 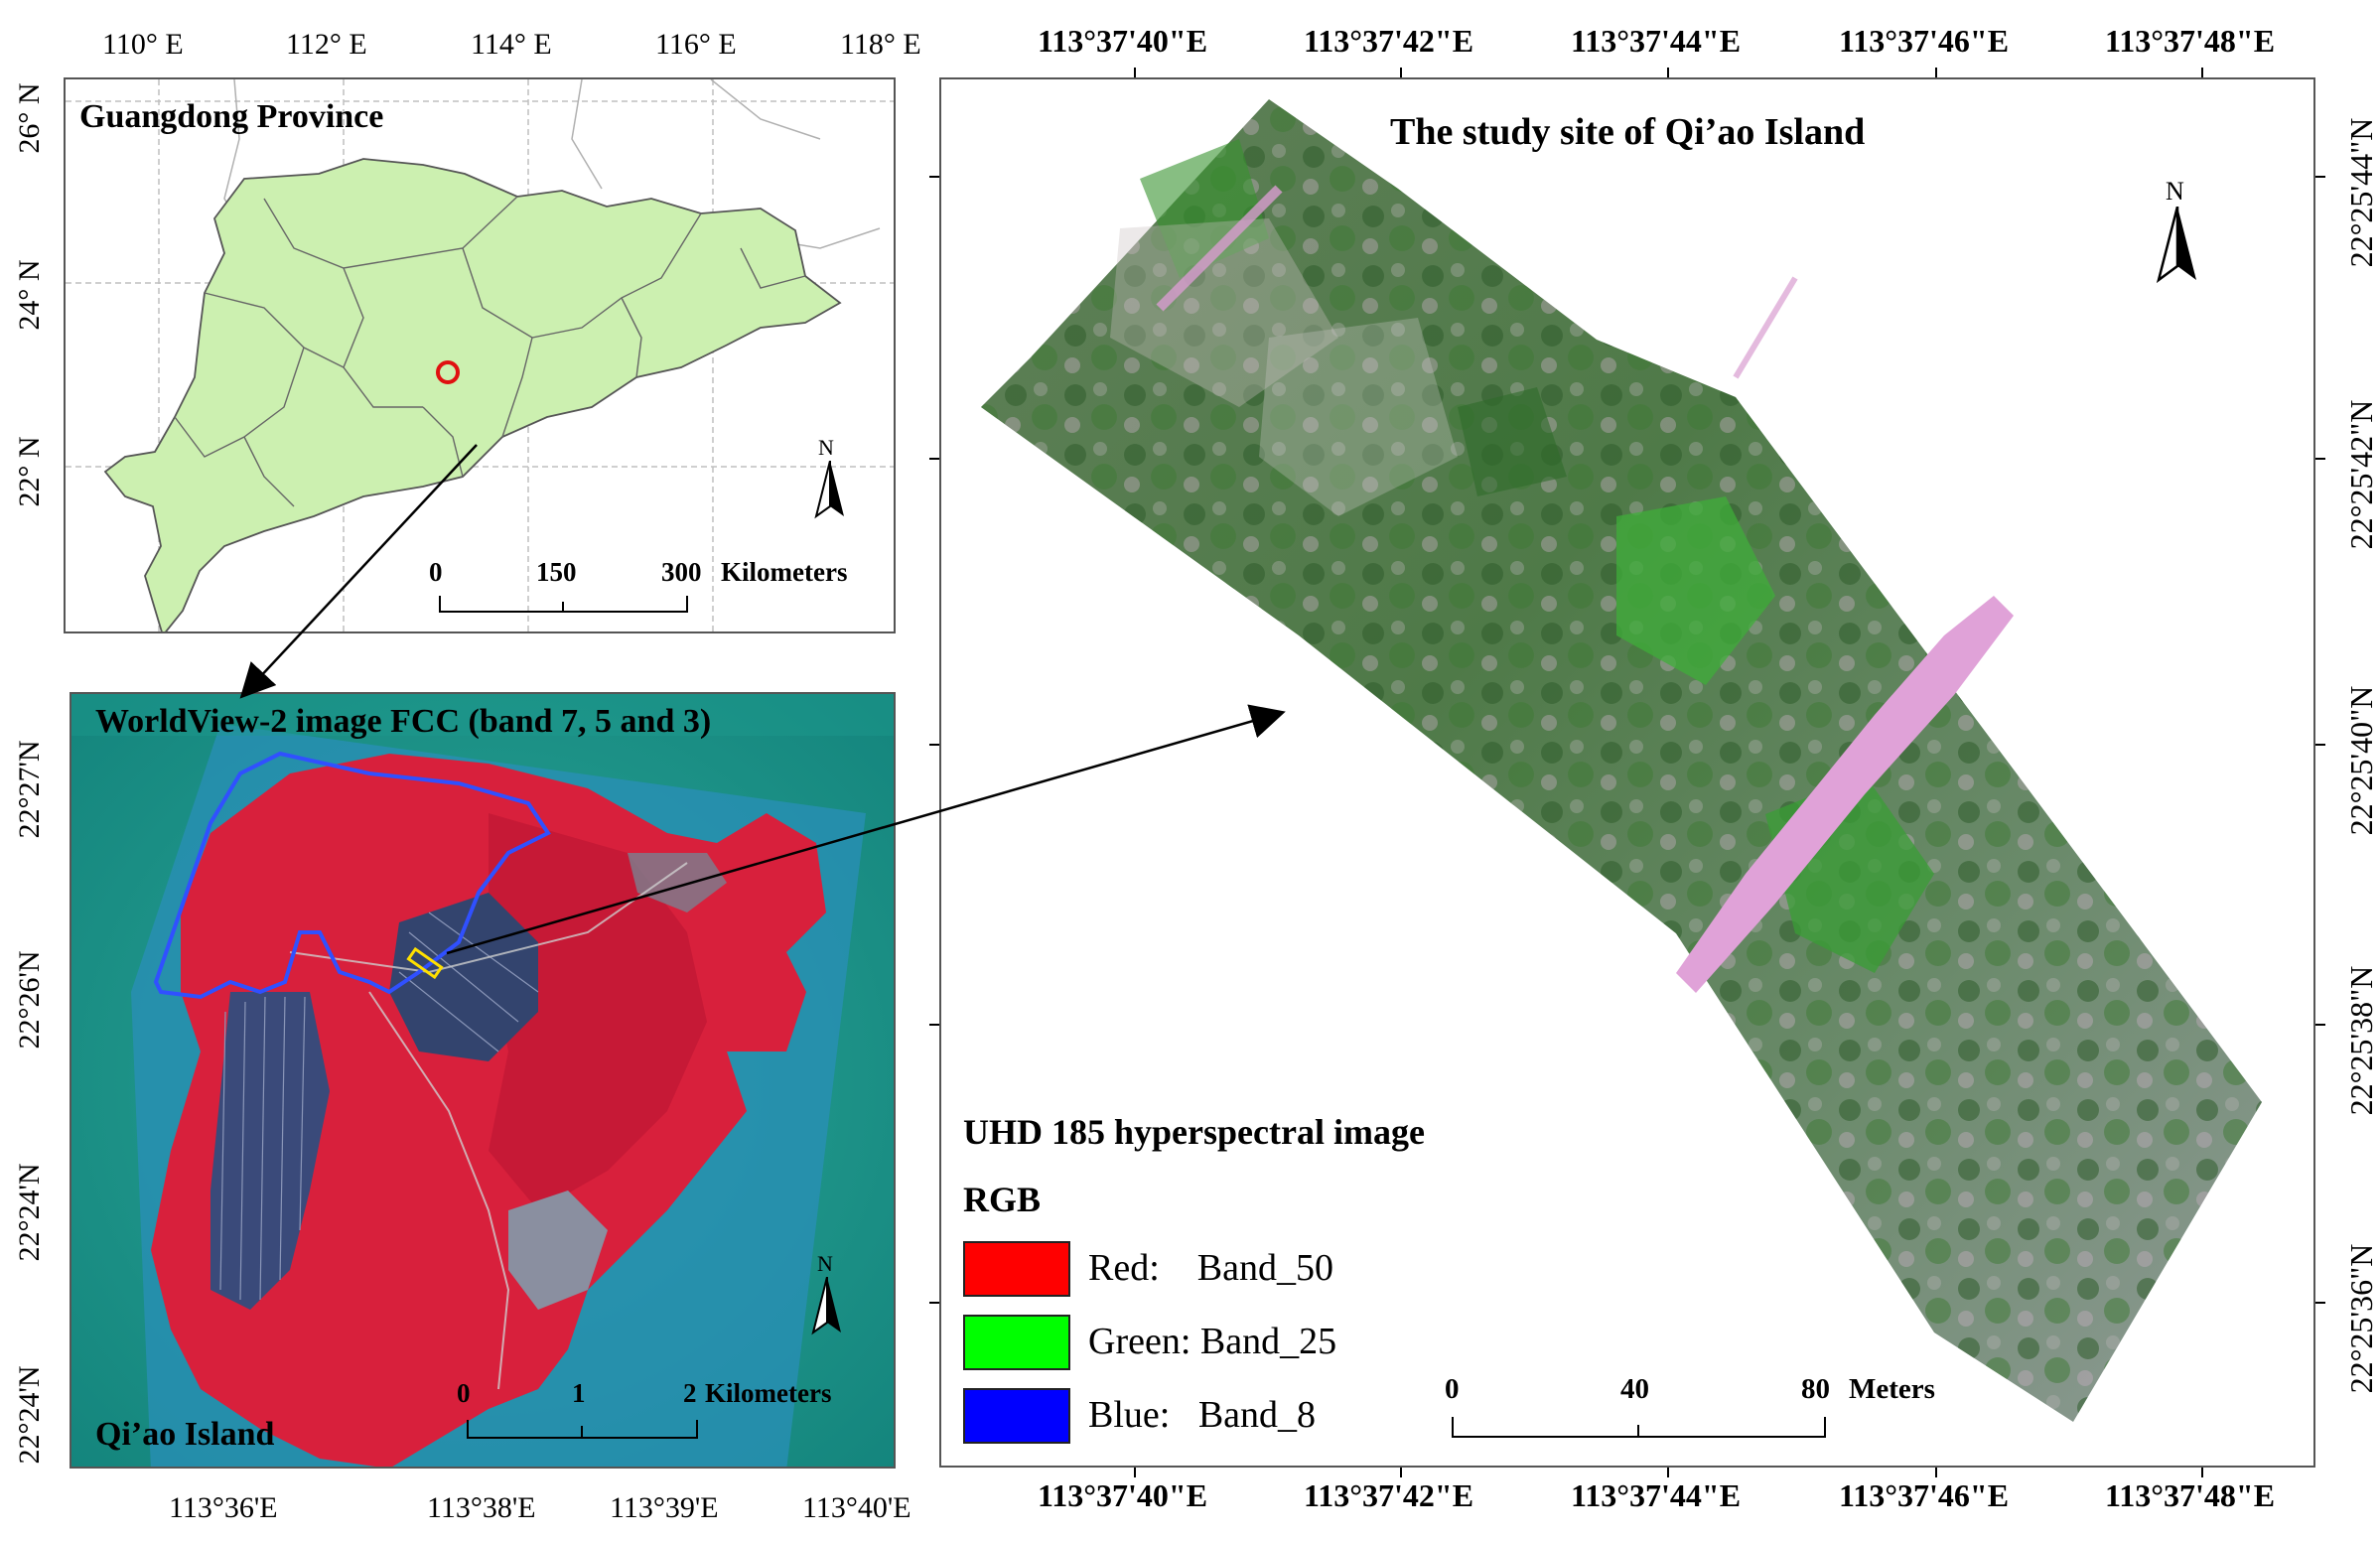 I want to click on lon-label: 114° E, so click(x=512, y=44).